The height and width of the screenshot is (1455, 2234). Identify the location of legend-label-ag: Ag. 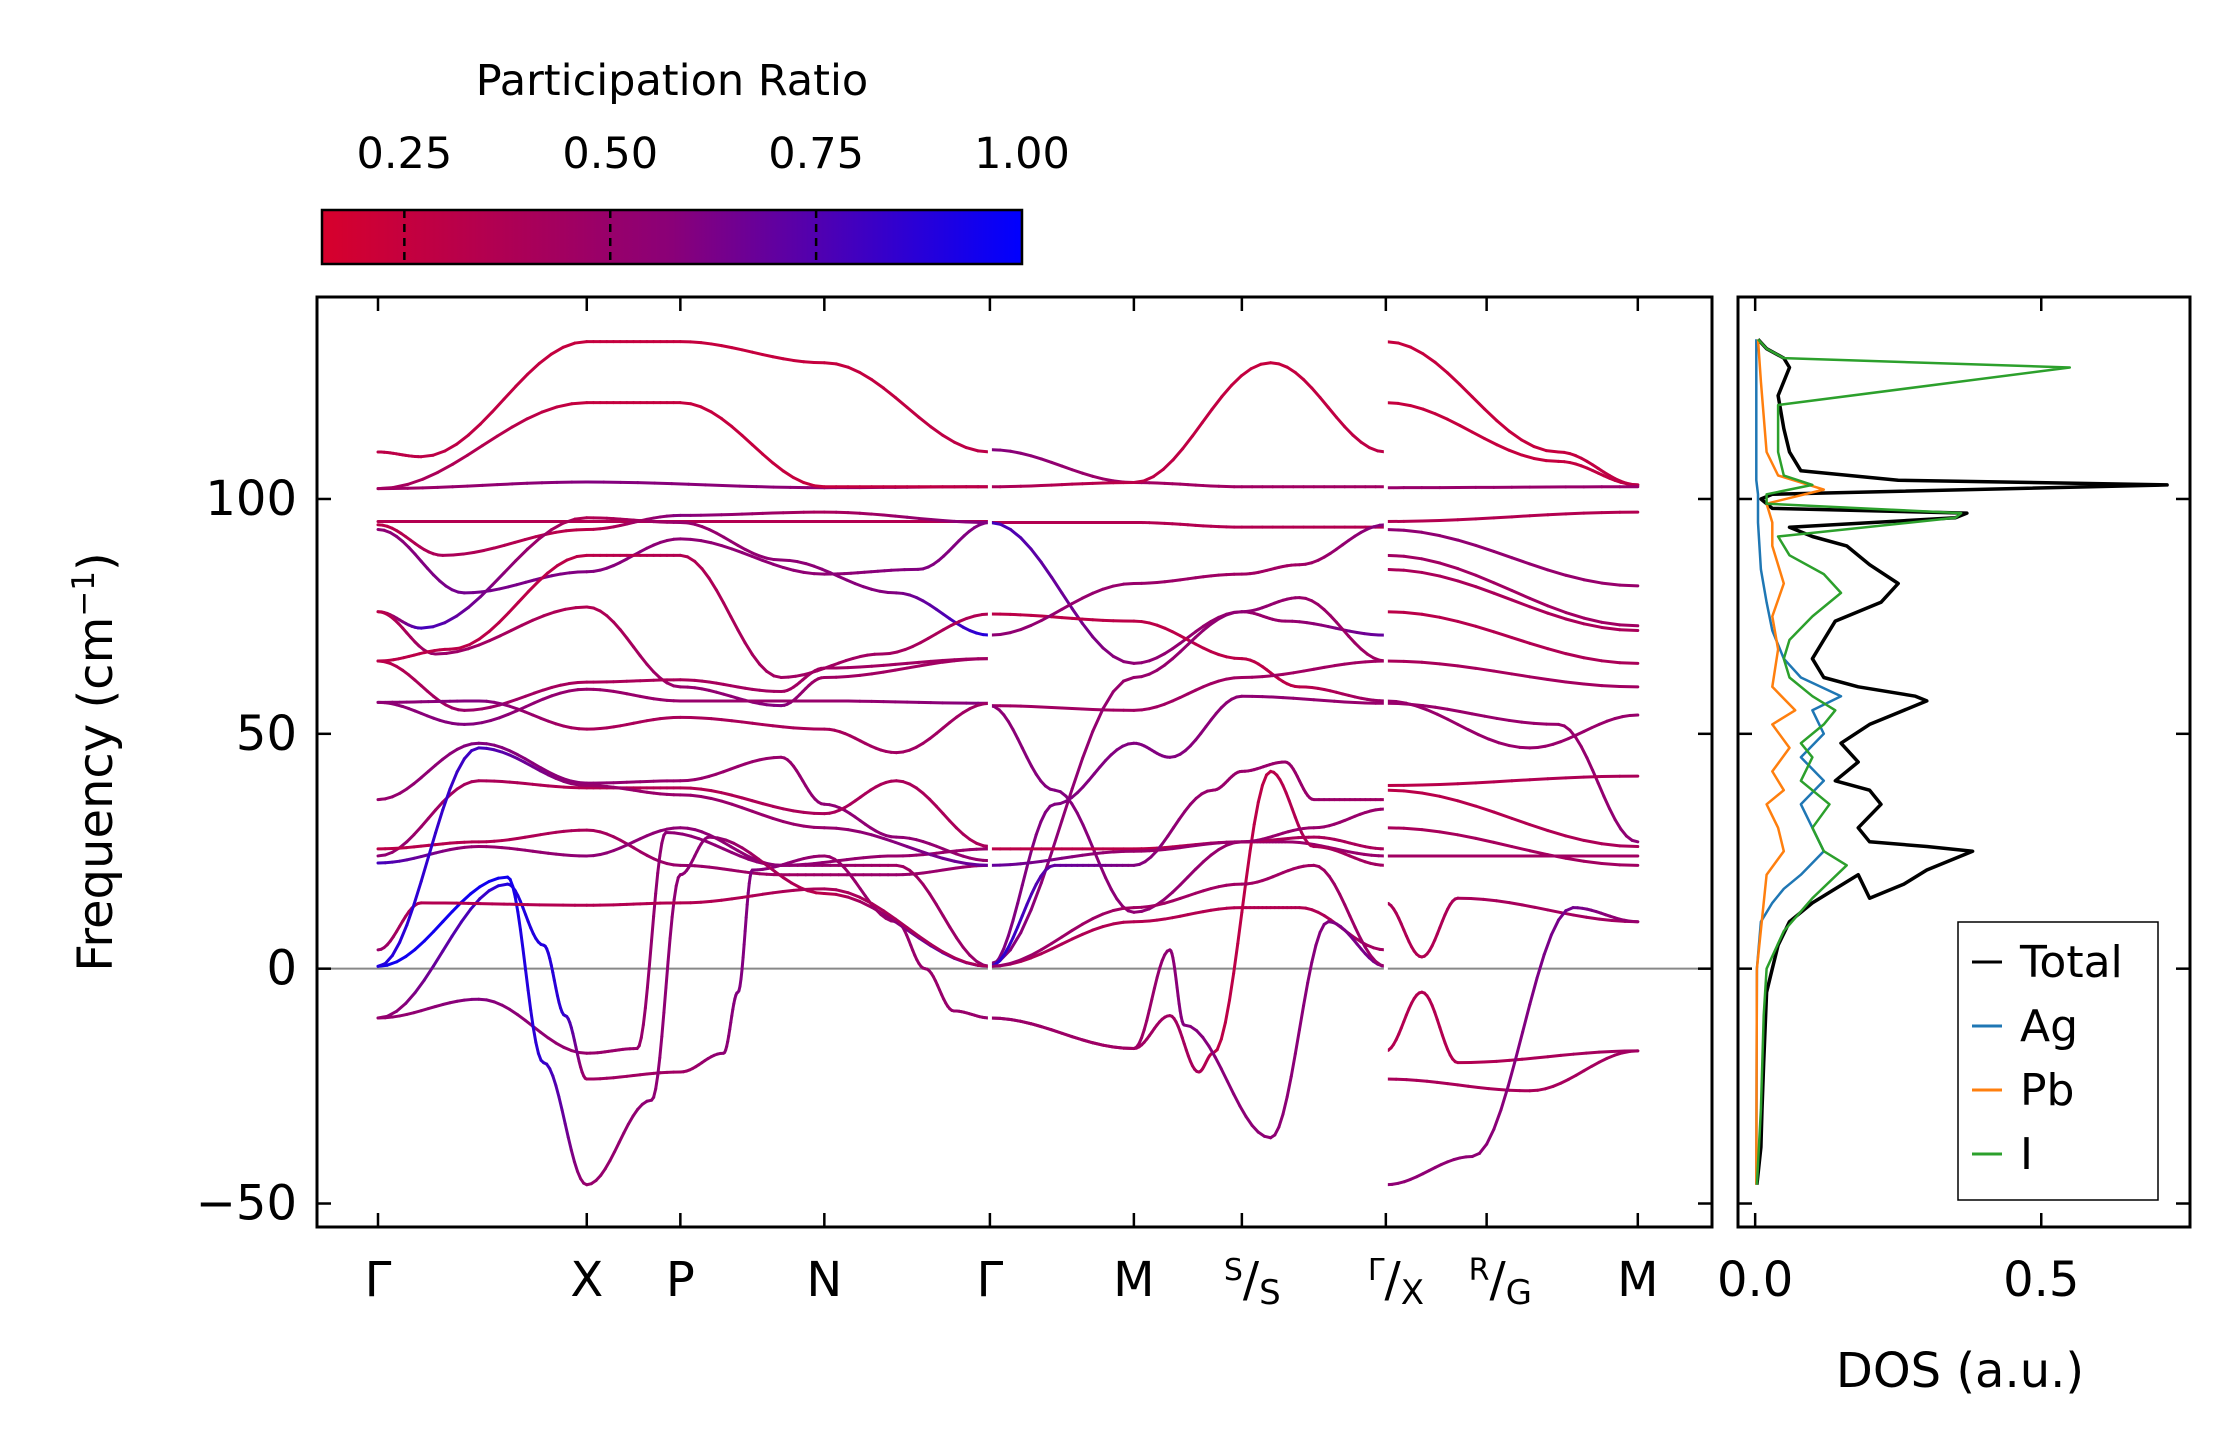
(2049, 1026).